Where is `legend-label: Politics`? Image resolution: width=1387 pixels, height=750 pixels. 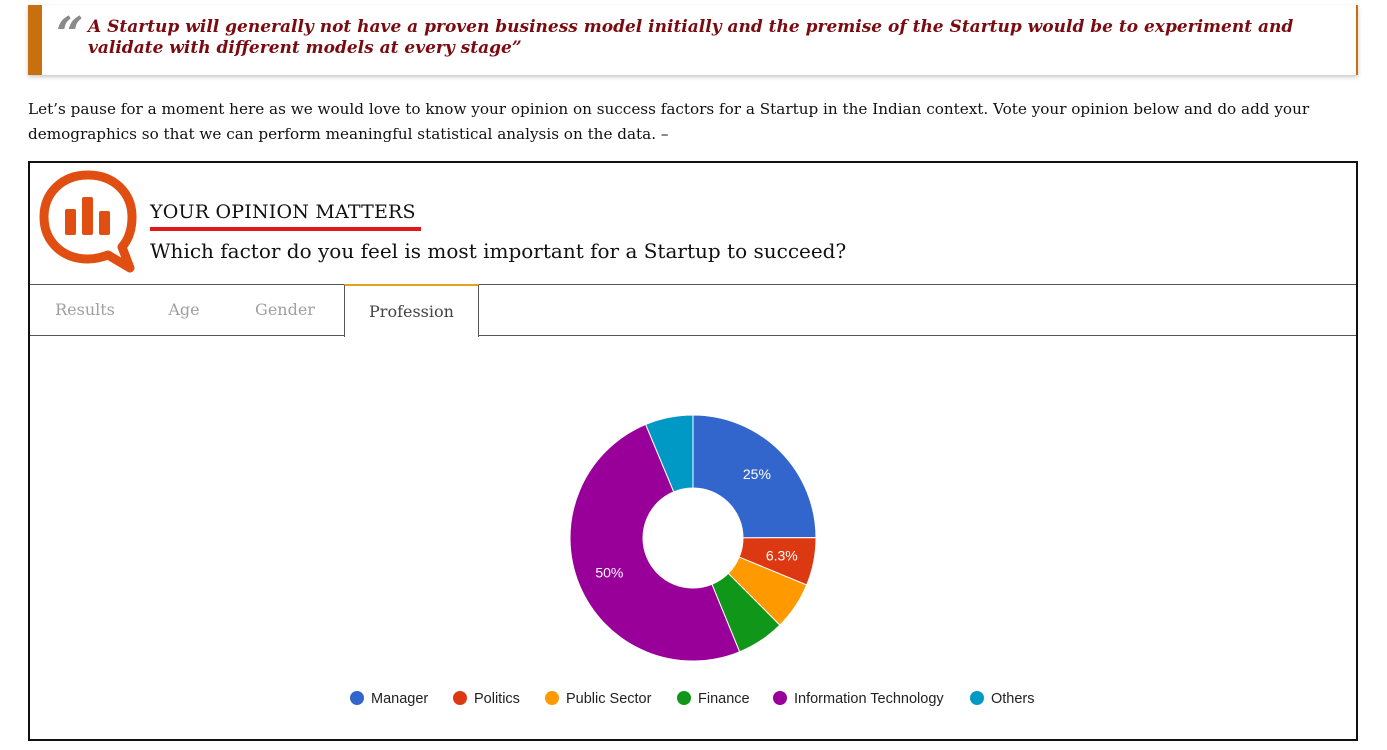 legend-label: Politics is located at coordinates (497, 699).